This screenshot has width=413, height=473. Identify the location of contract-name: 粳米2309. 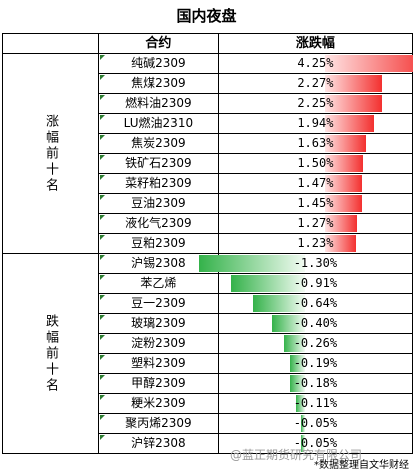
(158, 403).